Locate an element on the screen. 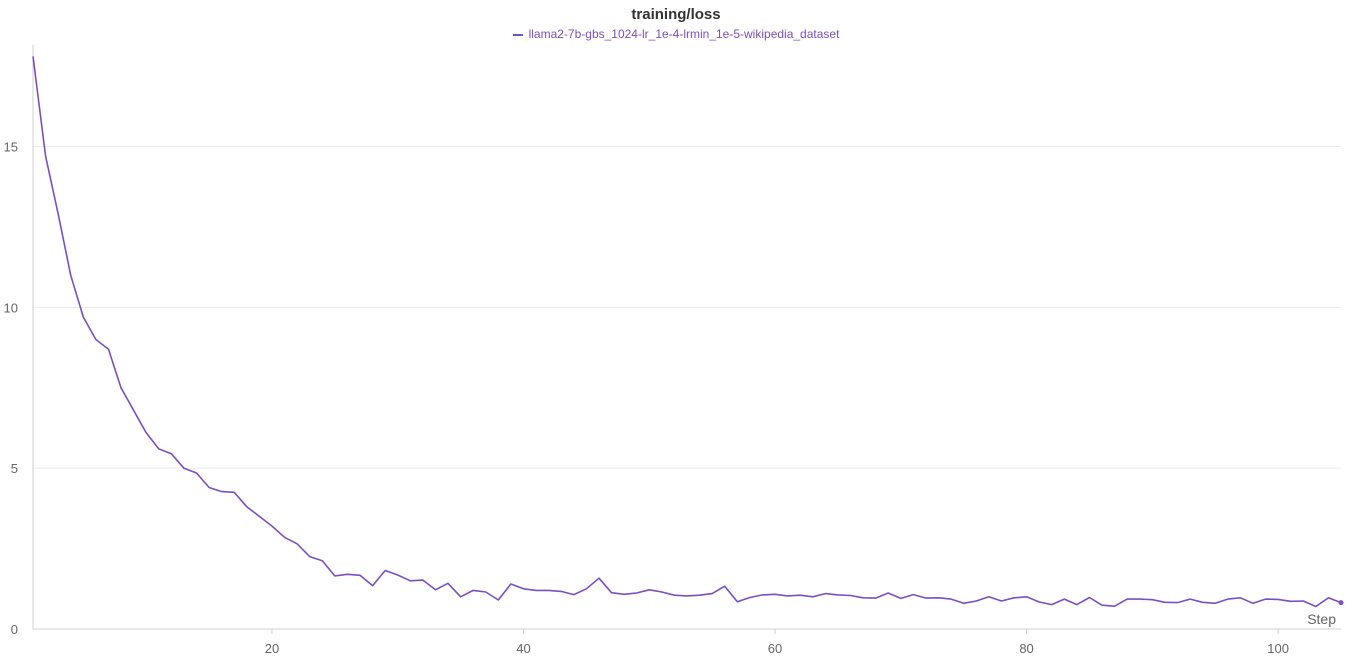 Image resolution: width=1352 pixels, height=666 pixels. legend-swatch is located at coordinates (517, 34).